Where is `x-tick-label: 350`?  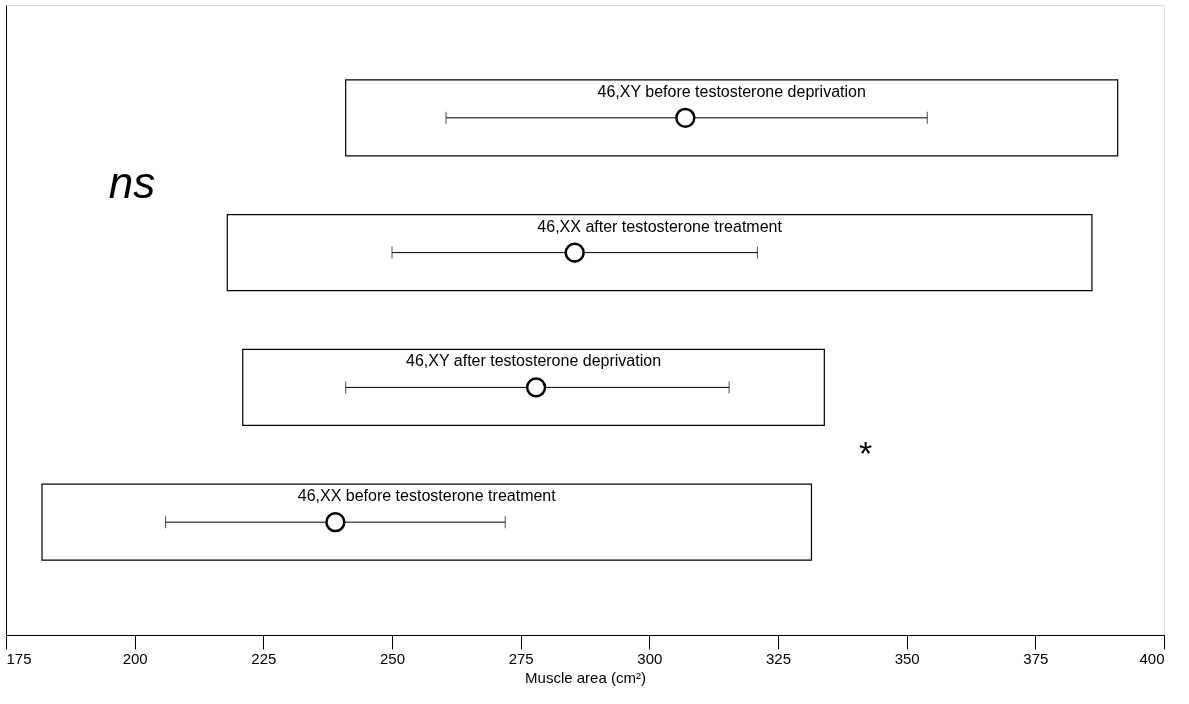 x-tick-label: 350 is located at coordinates (907, 658).